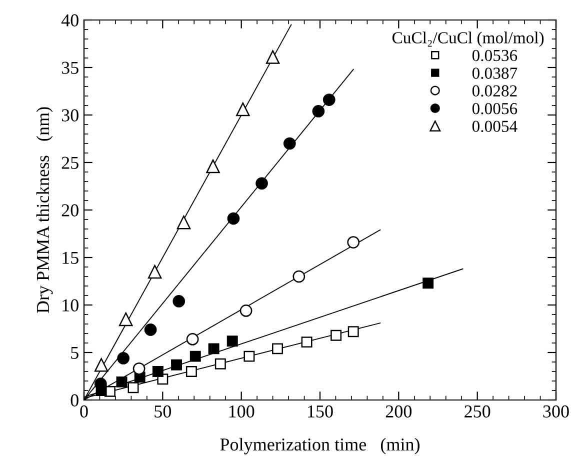 This screenshot has height=462, width=571. Describe the element at coordinates (84, 411) in the screenshot. I see `x-tick-label: 0` at that location.